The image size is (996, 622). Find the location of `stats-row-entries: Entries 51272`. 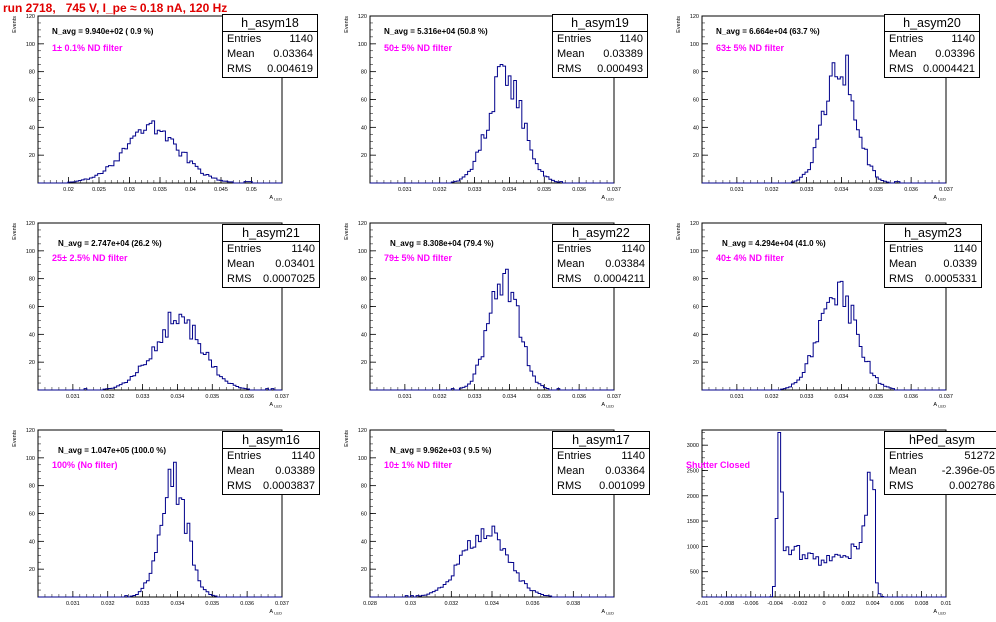

stats-row-entries: Entries 51272 is located at coordinates (940, 456).